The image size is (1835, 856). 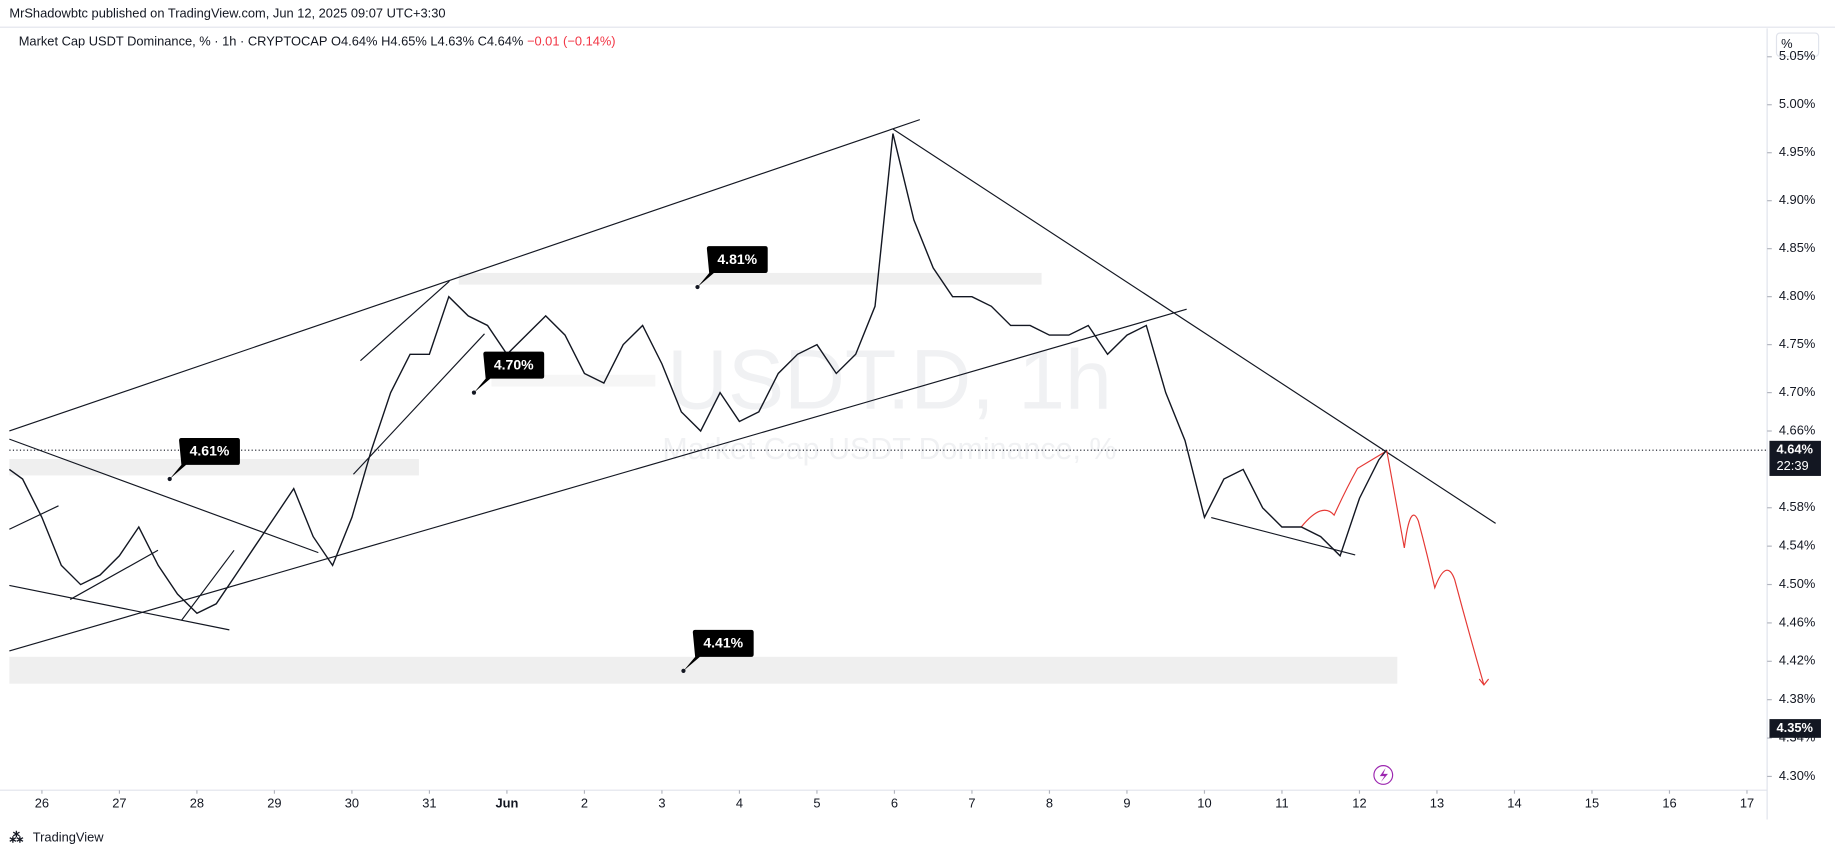 I want to click on x-tick-label: 30, so click(x=352, y=803).